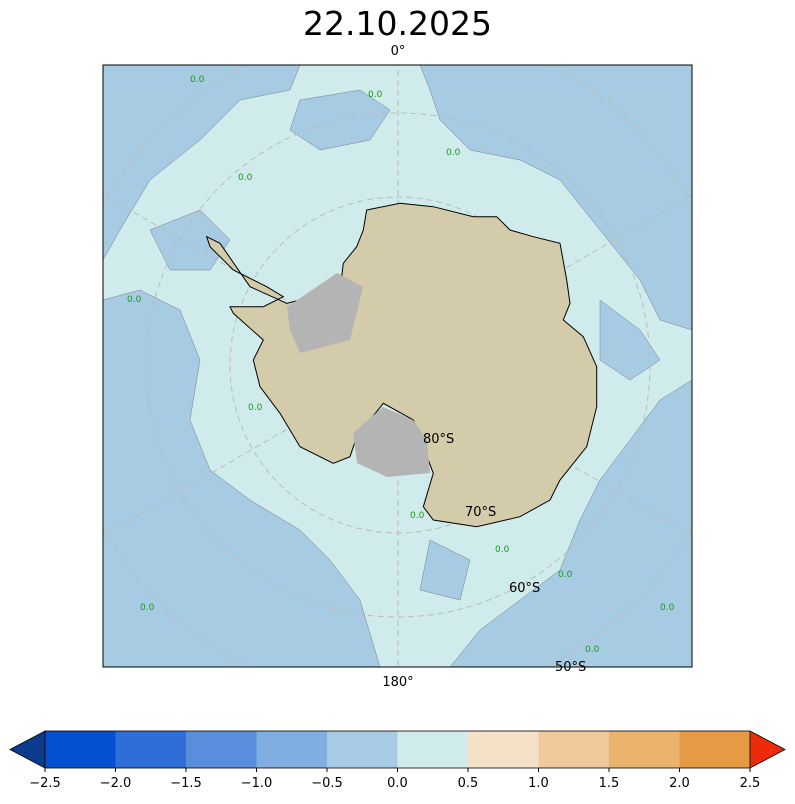 The width and height of the screenshot is (795, 804). What do you see at coordinates (438, 439) in the screenshot?
I see `parallel-label-80s: 80°S` at bounding box center [438, 439].